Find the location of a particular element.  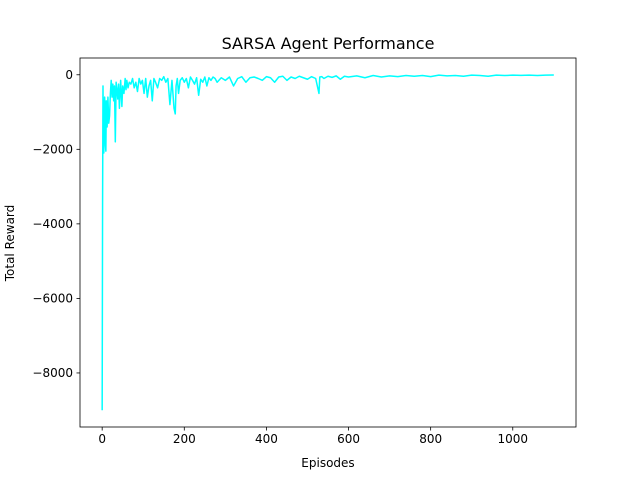

x-tick-label: 1000 is located at coordinates (512, 439).